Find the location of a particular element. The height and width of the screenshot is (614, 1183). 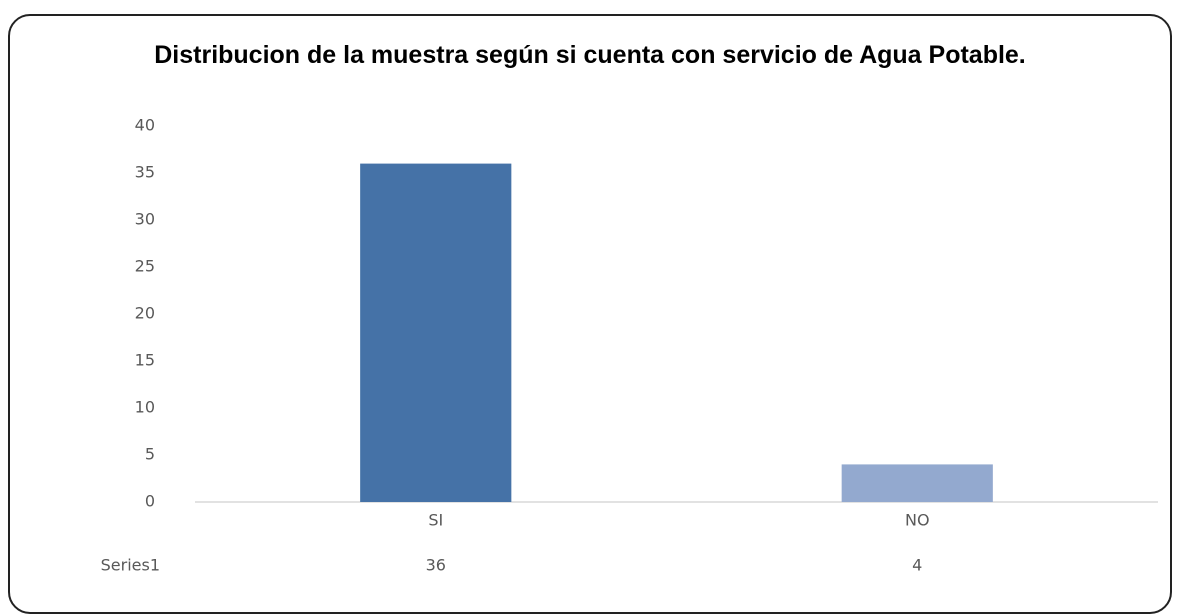

data-table-series-name: Series1 is located at coordinates (130, 565).